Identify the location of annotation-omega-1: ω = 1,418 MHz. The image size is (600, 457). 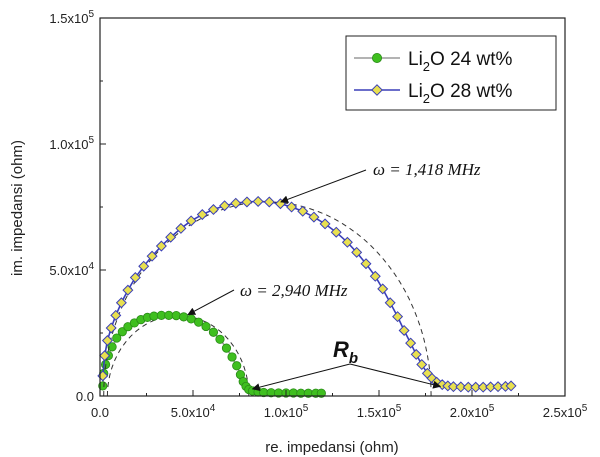
(427, 169).